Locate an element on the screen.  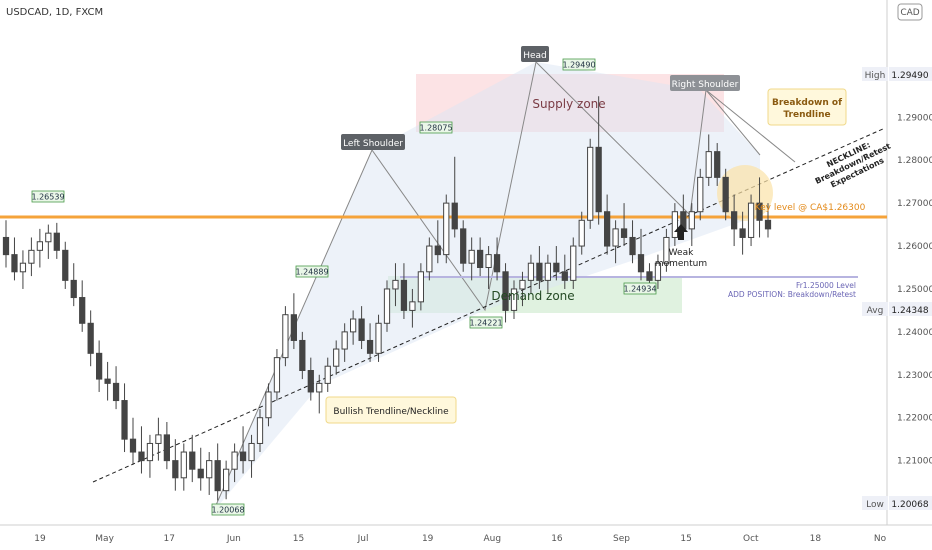
price-flag-text: 1.29490 is located at coordinates (578, 65).